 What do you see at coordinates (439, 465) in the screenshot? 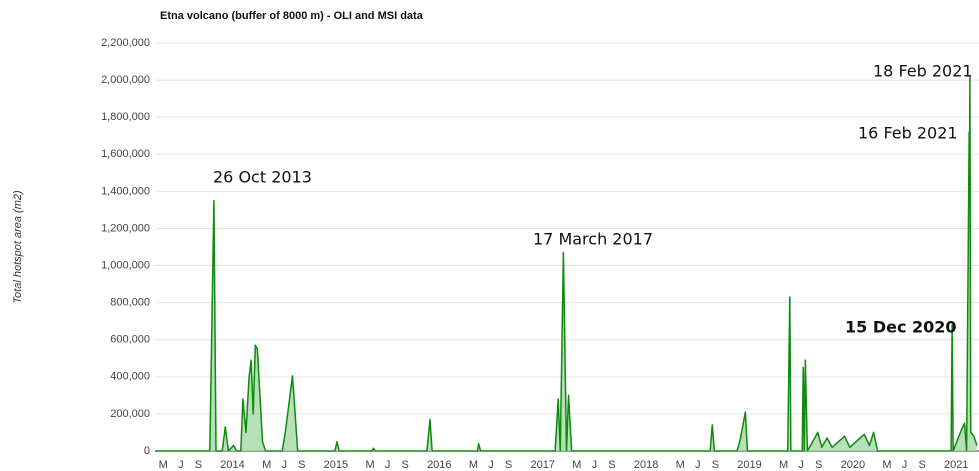
I see `x-tick-label: 2016` at bounding box center [439, 465].